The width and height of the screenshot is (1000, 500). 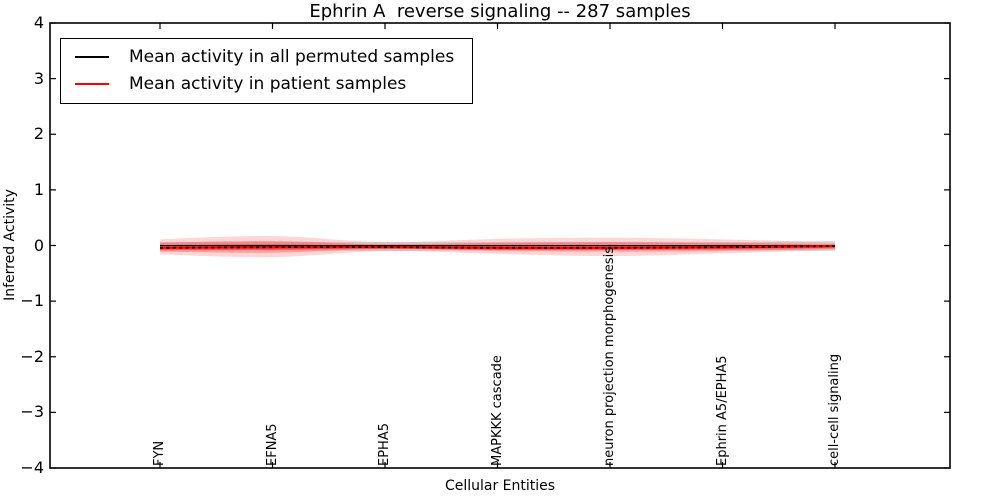 I want to click on y-tick-label: 4, so click(x=38, y=22).